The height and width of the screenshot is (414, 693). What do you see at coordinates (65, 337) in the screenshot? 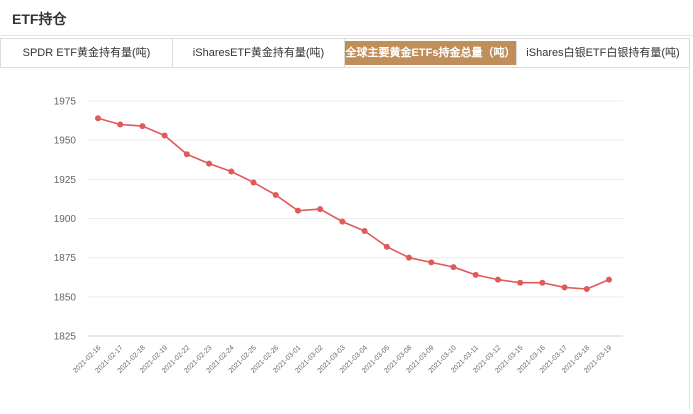
I see `y-tick-label: 1825` at bounding box center [65, 337].